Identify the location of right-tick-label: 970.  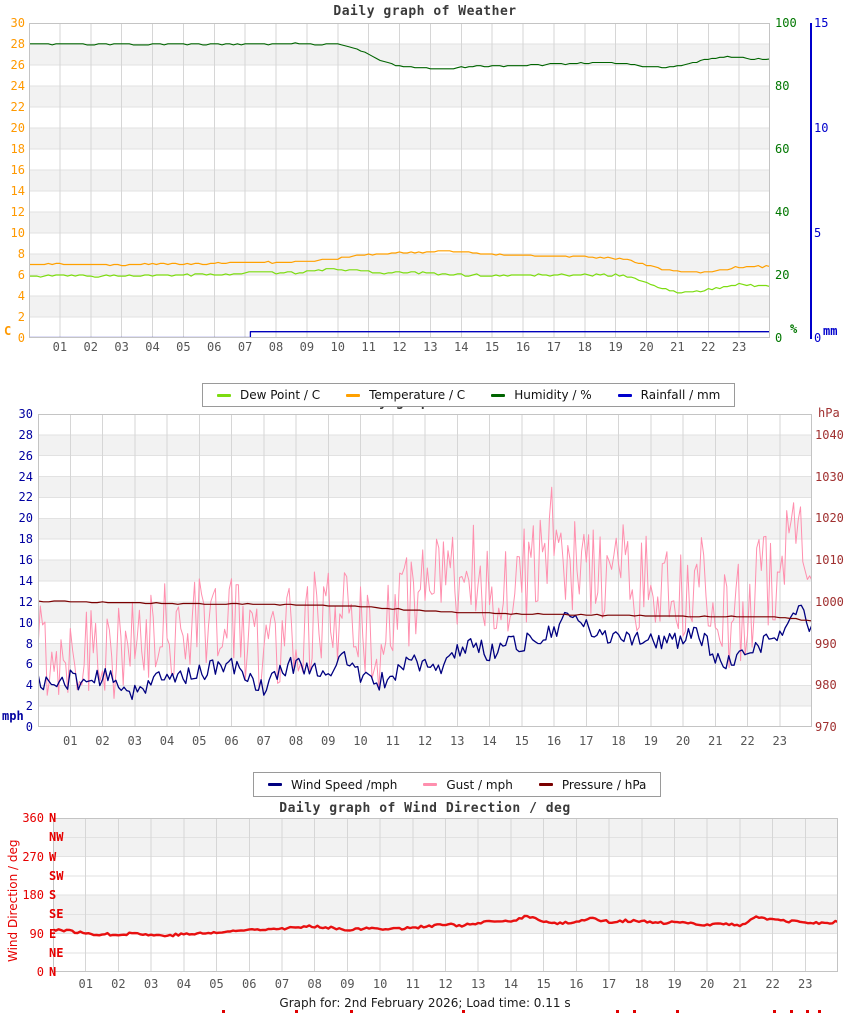
(826, 727).